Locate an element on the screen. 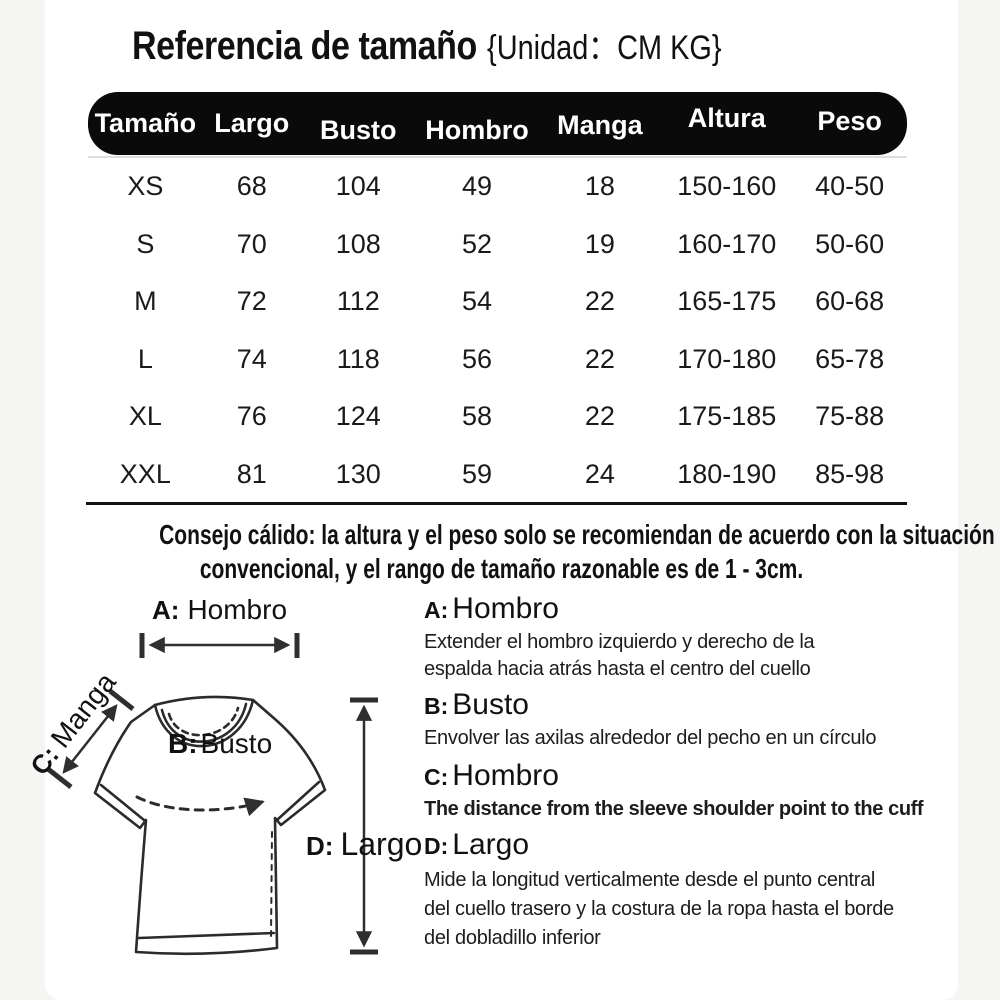 The height and width of the screenshot is (1000, 1000). collar-back is located at coordinates (204, 701).